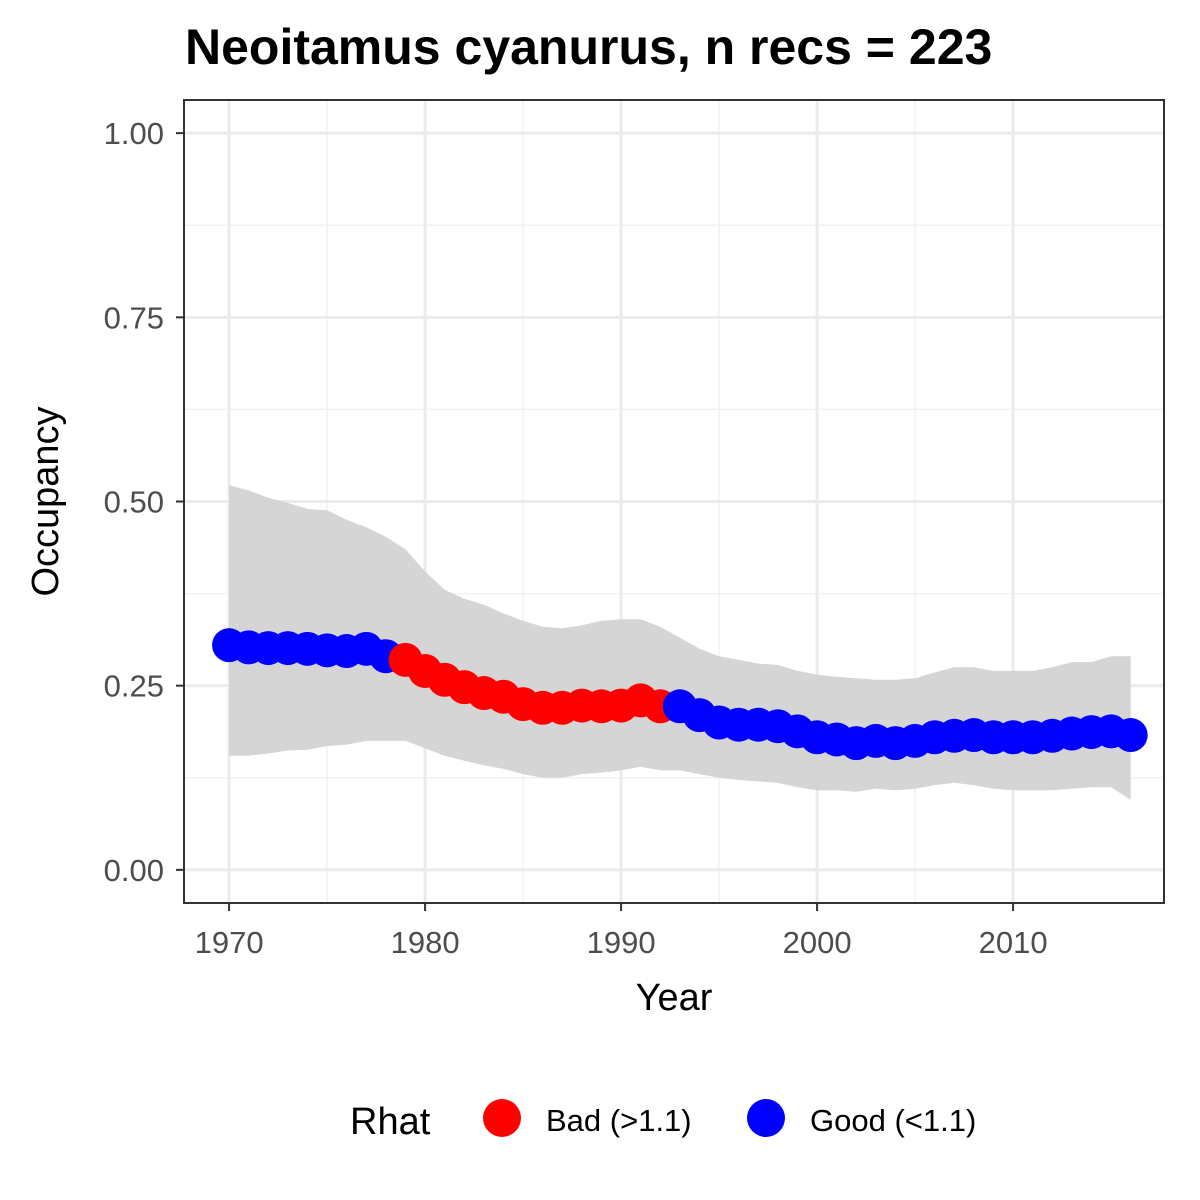 Image resolution: width=1200 pixels, height=1200 pixels. I want to click on legend: Rhat Bad (>1.1) Good (<1.1), so click(663, 1121).